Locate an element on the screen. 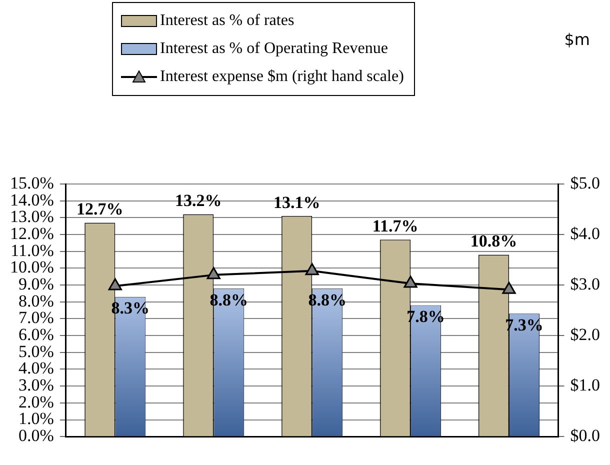 The height and width of the screenshot is (465, 610). y-tick-label: 9.0% is located at coordinates (36, 284).